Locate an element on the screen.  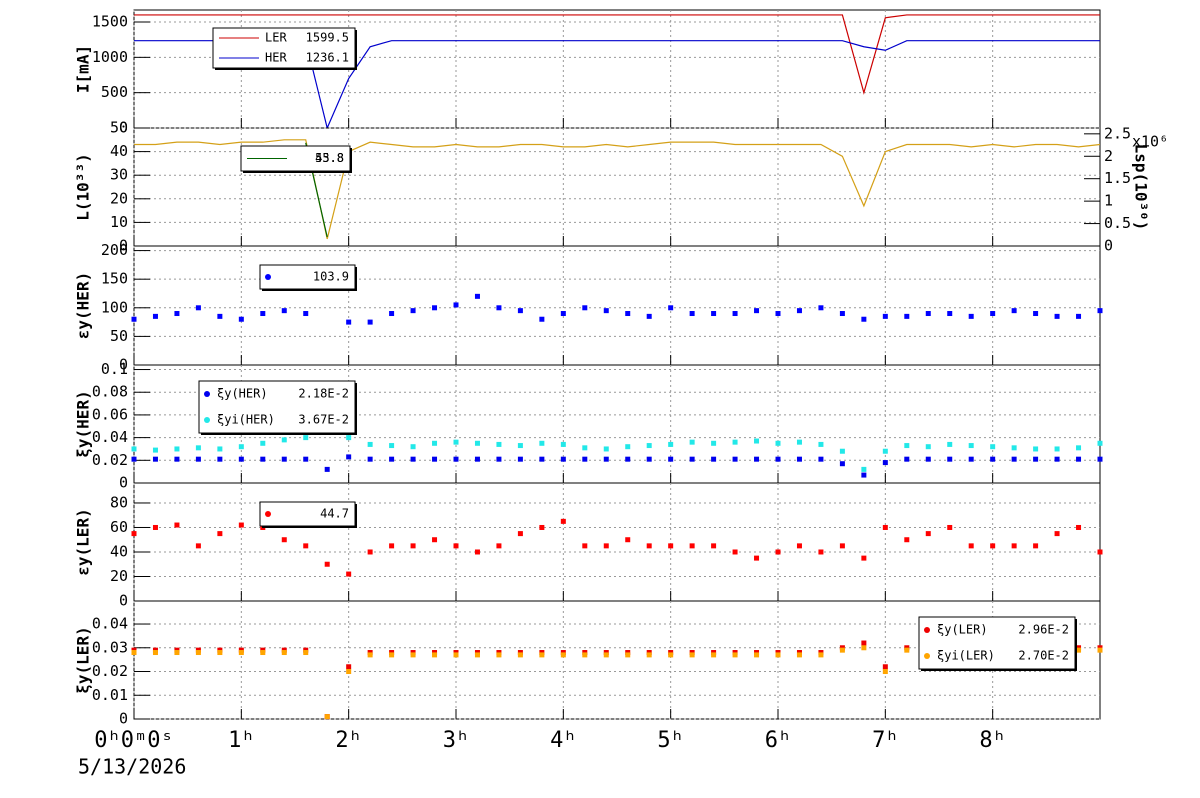
y2-tick-label: 0.5 is located at coordinates (1117, 223).